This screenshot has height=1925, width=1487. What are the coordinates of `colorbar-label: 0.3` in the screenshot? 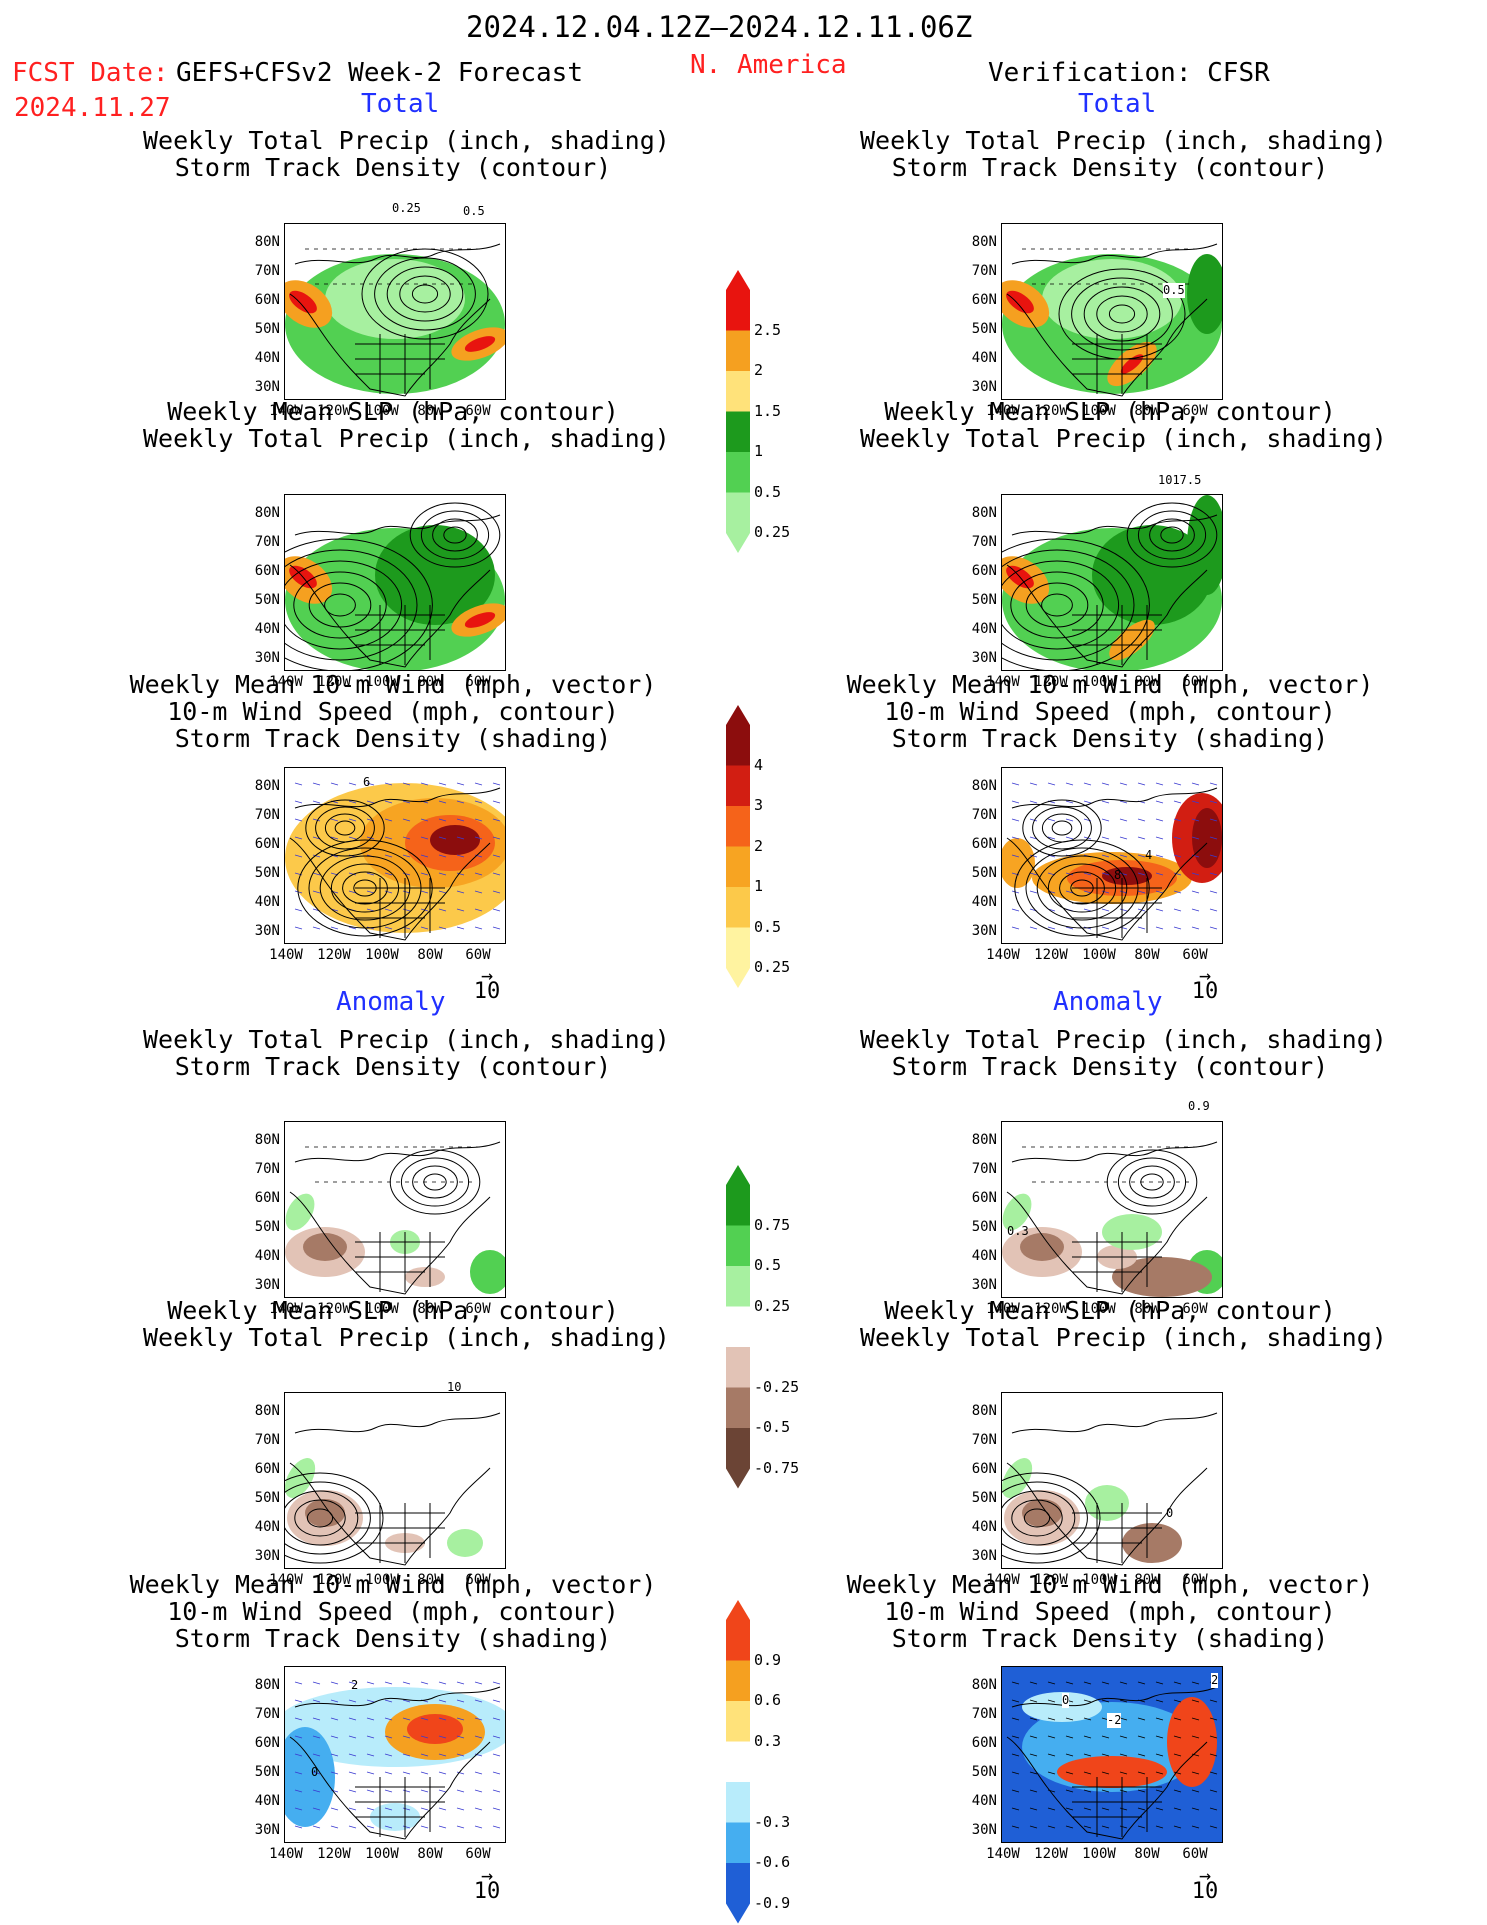 It's located at (768, 1740).